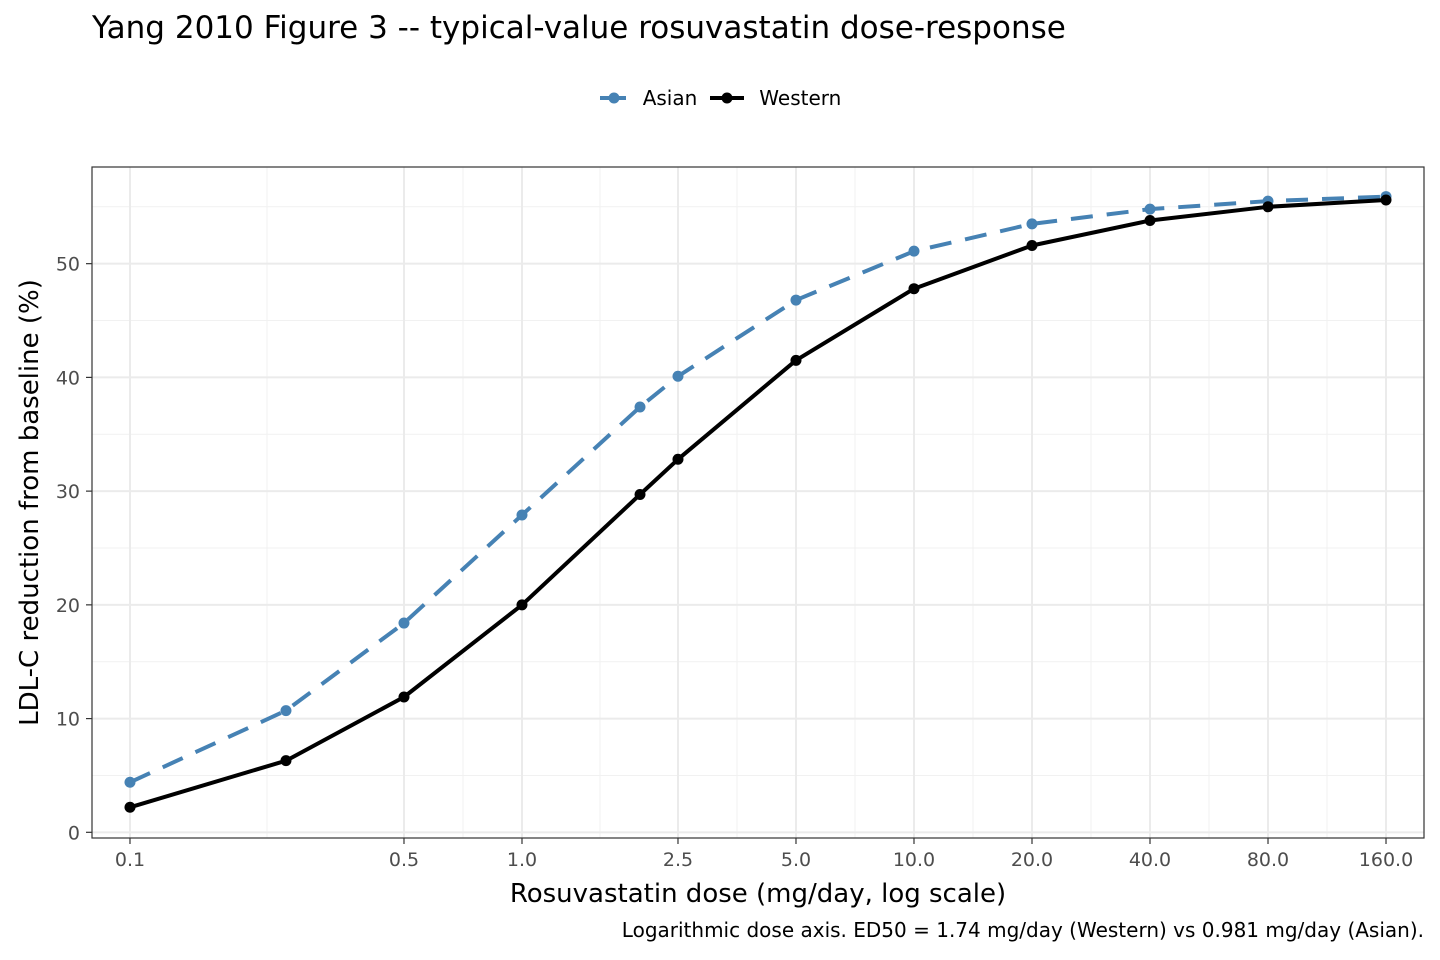 The height and width of the screenshot is (960, 1440). What do you see at coordinates (68, 720) in the screenshot?
I see `y-tick-label: 10` at bounding box center [68, 720].